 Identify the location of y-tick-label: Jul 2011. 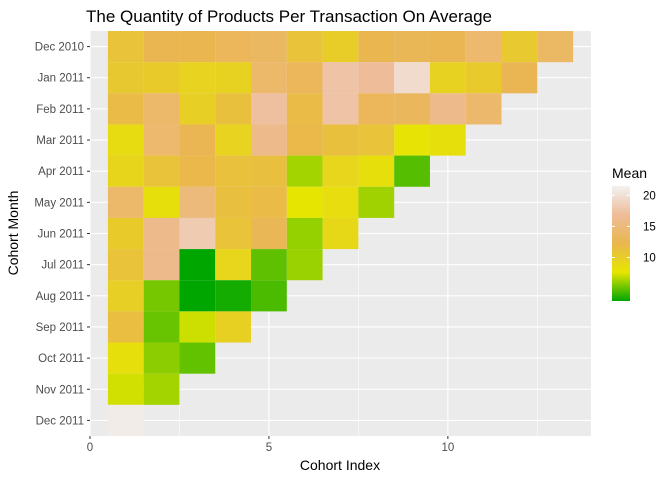
(62, 266).